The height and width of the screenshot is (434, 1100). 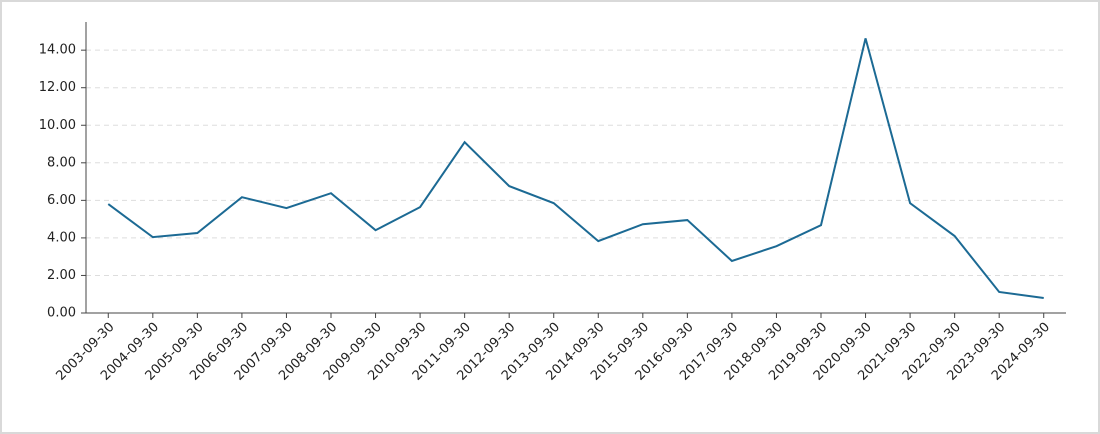 I want to click on y-tick-label: 0.00, so click(x=61, y=313).